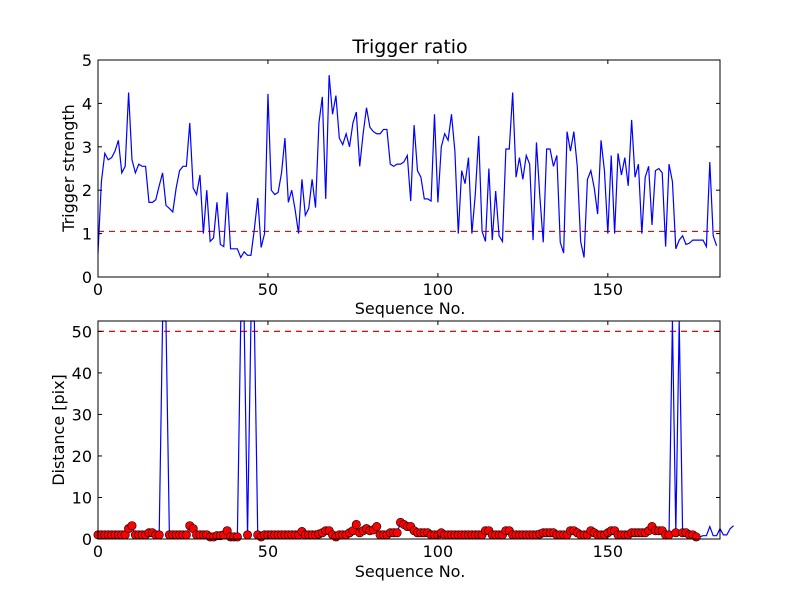  Describe the element at coordinates (87, 234) in the screenshot. I see `y-tick-label: 1` at that location.